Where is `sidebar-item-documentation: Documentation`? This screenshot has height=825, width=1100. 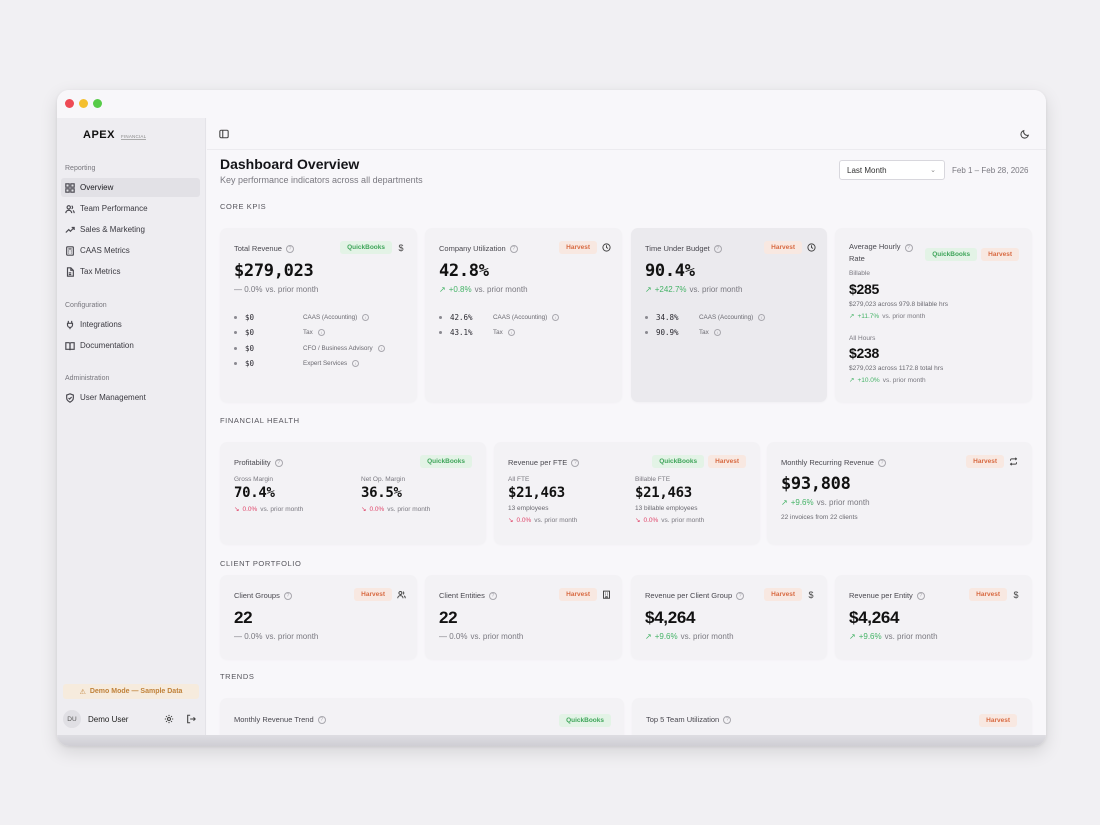
sidebar-item-documentation: Documentation is located at coordinates (130, 345).